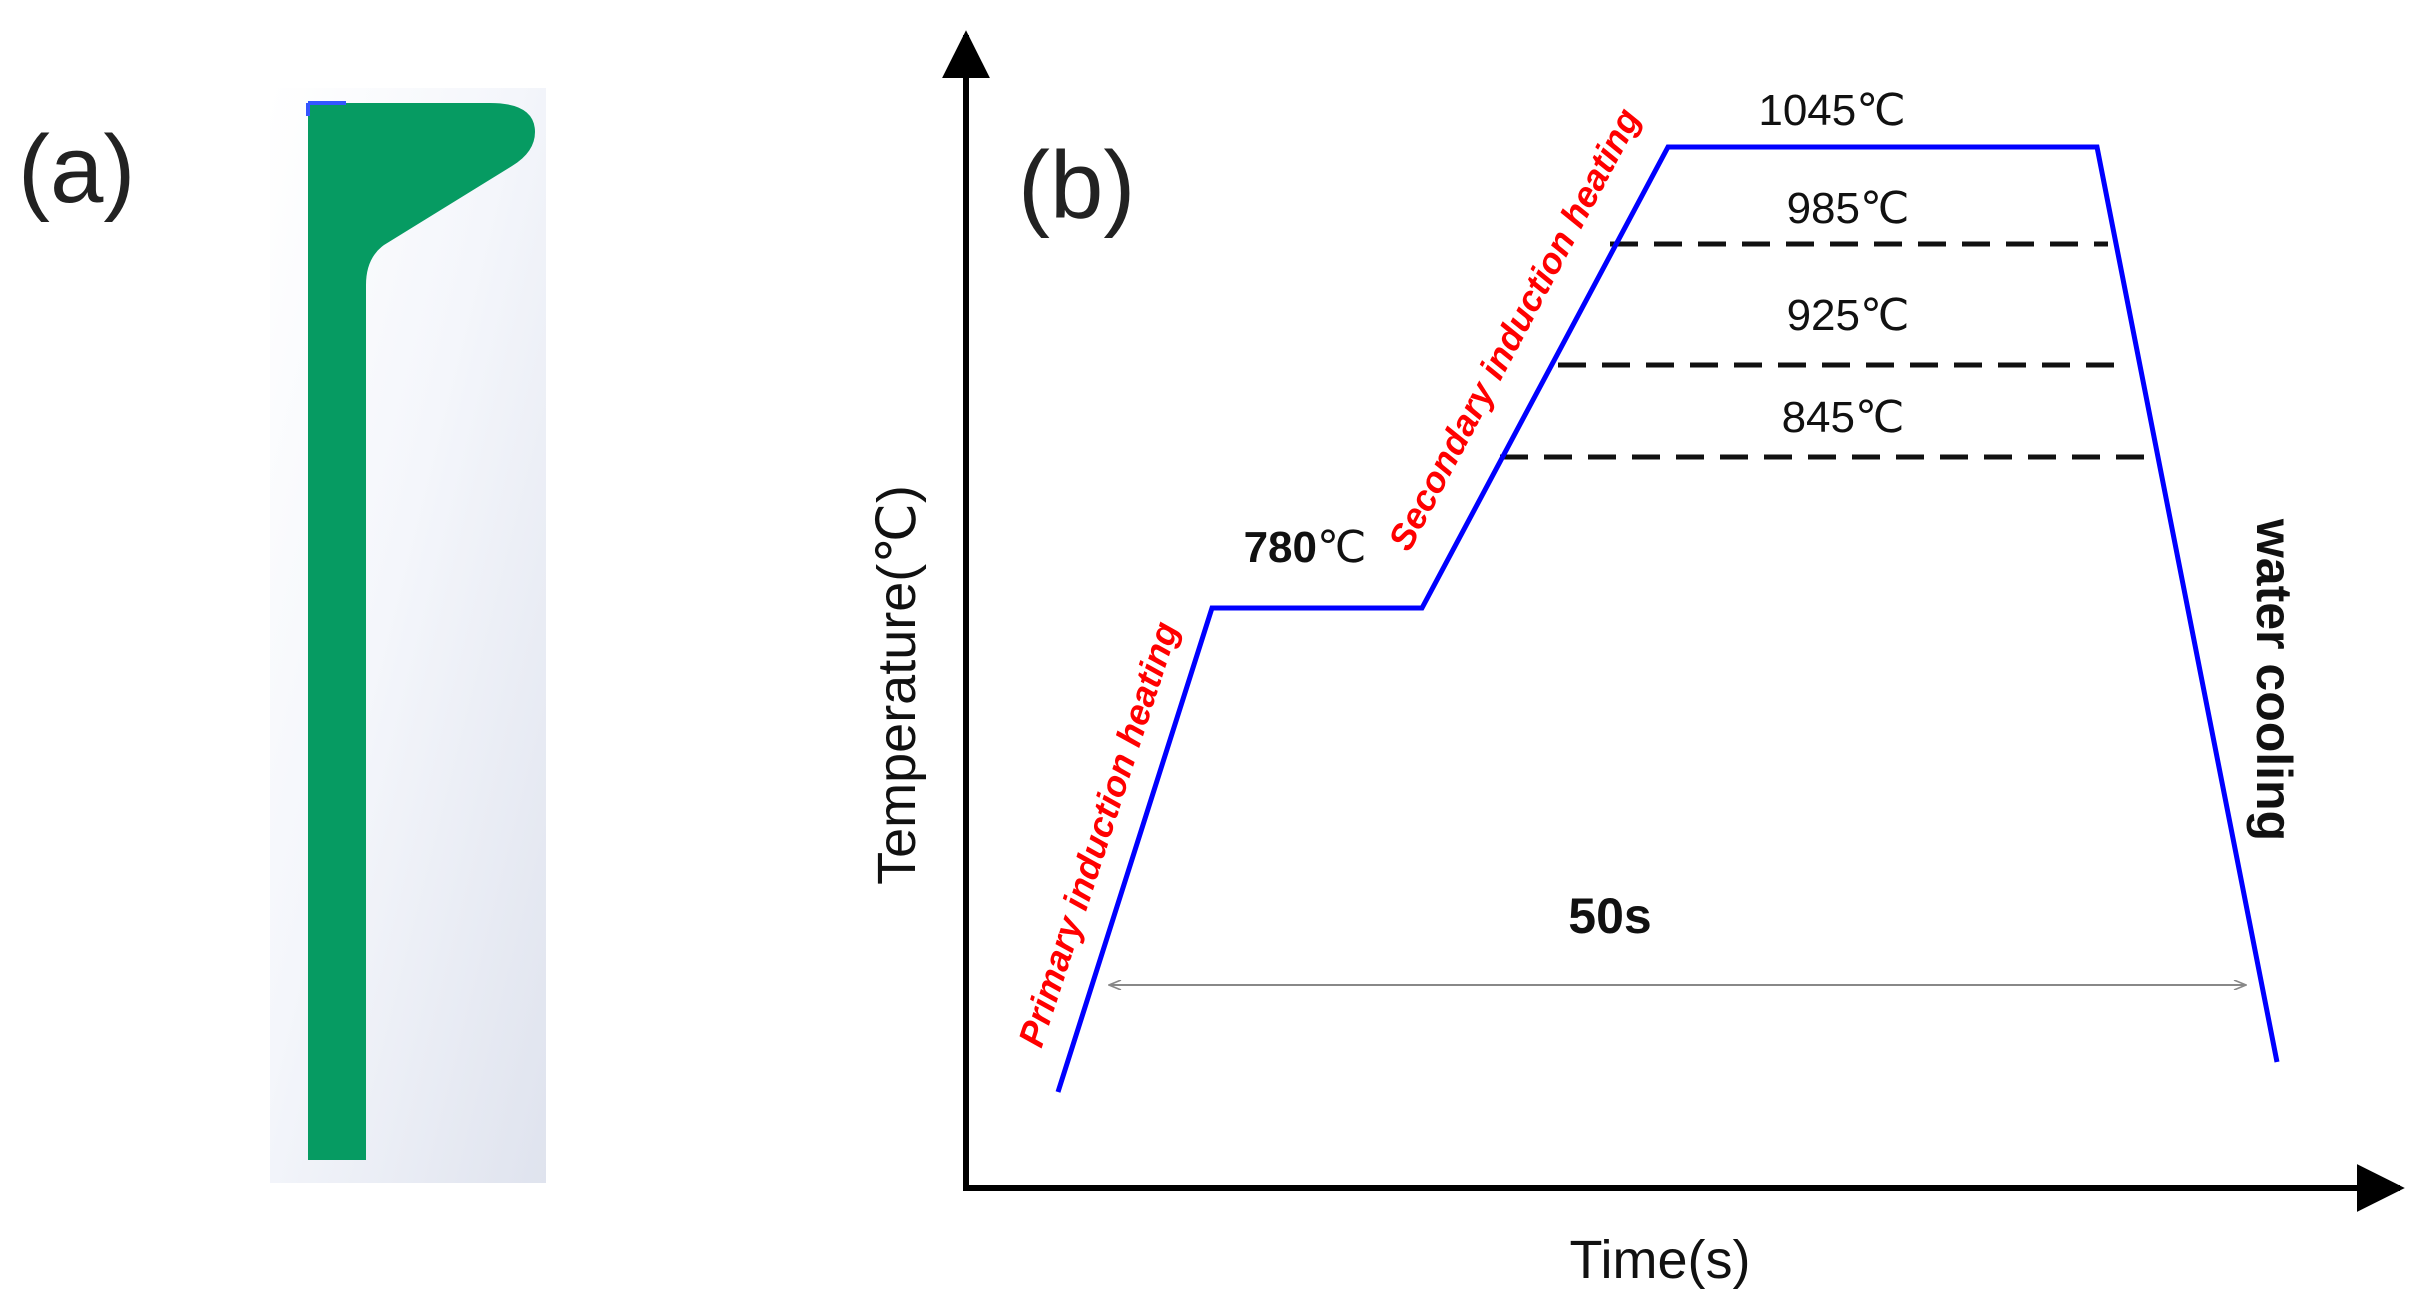 This screenshot has width=2411, height=1307. Describe the element at coordinates (1280, 547) in the screenshot. I see `hold-temp-value: 780` at that location.